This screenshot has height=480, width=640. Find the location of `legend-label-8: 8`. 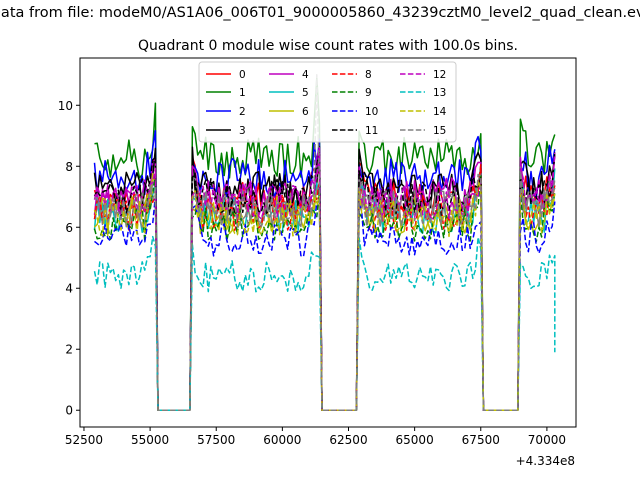

legend-label-8: 8 is located at coordinates (368, 75).